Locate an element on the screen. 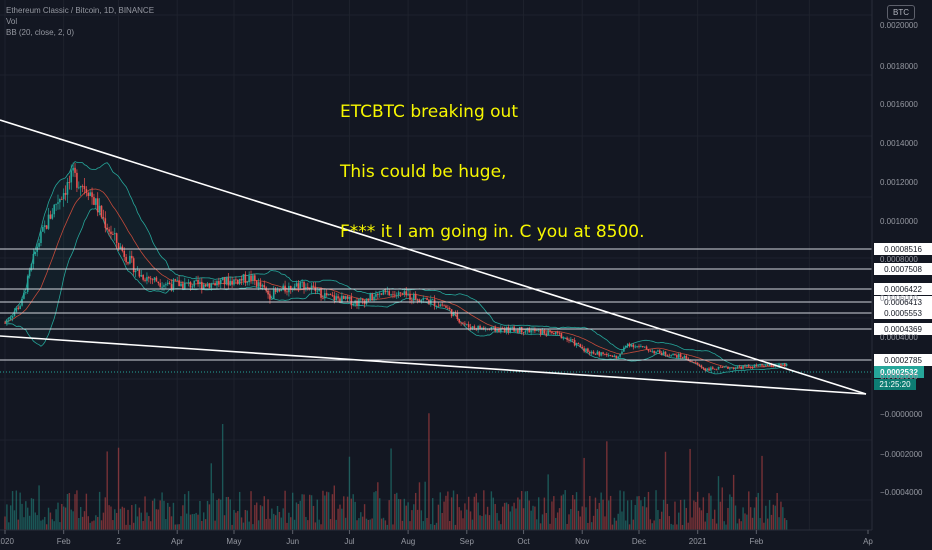 This screenshot has height=550, width=932. current-price-bg is located at coordinates (899, 372).